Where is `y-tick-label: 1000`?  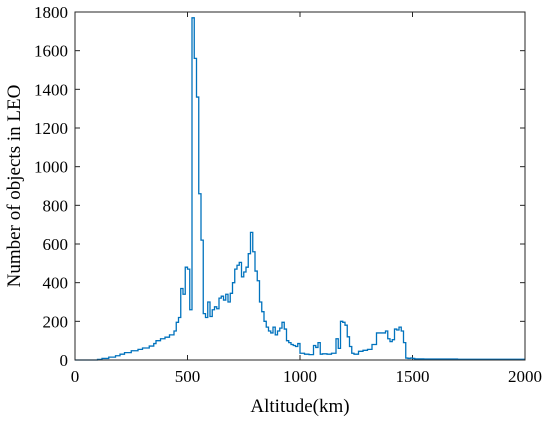 y-tick-label: 1000 is located at coordinates (51, 167).